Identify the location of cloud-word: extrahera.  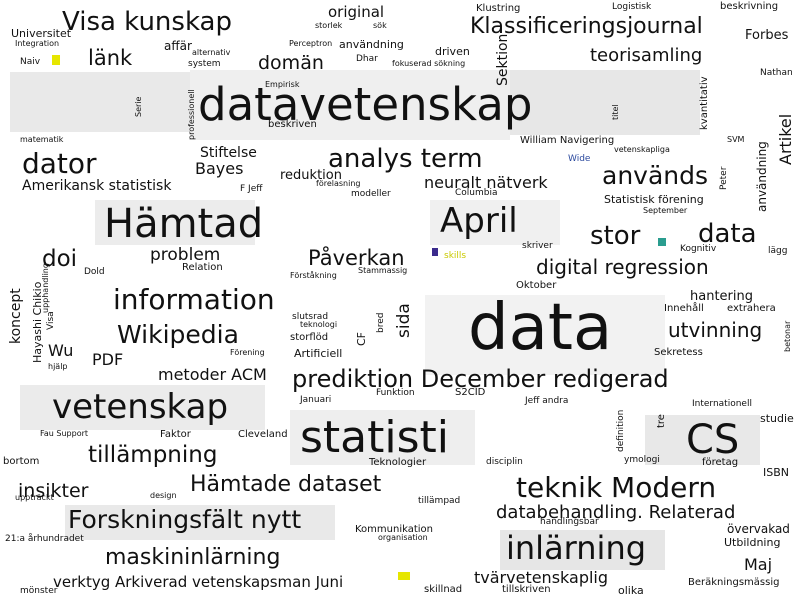
(751, 308).